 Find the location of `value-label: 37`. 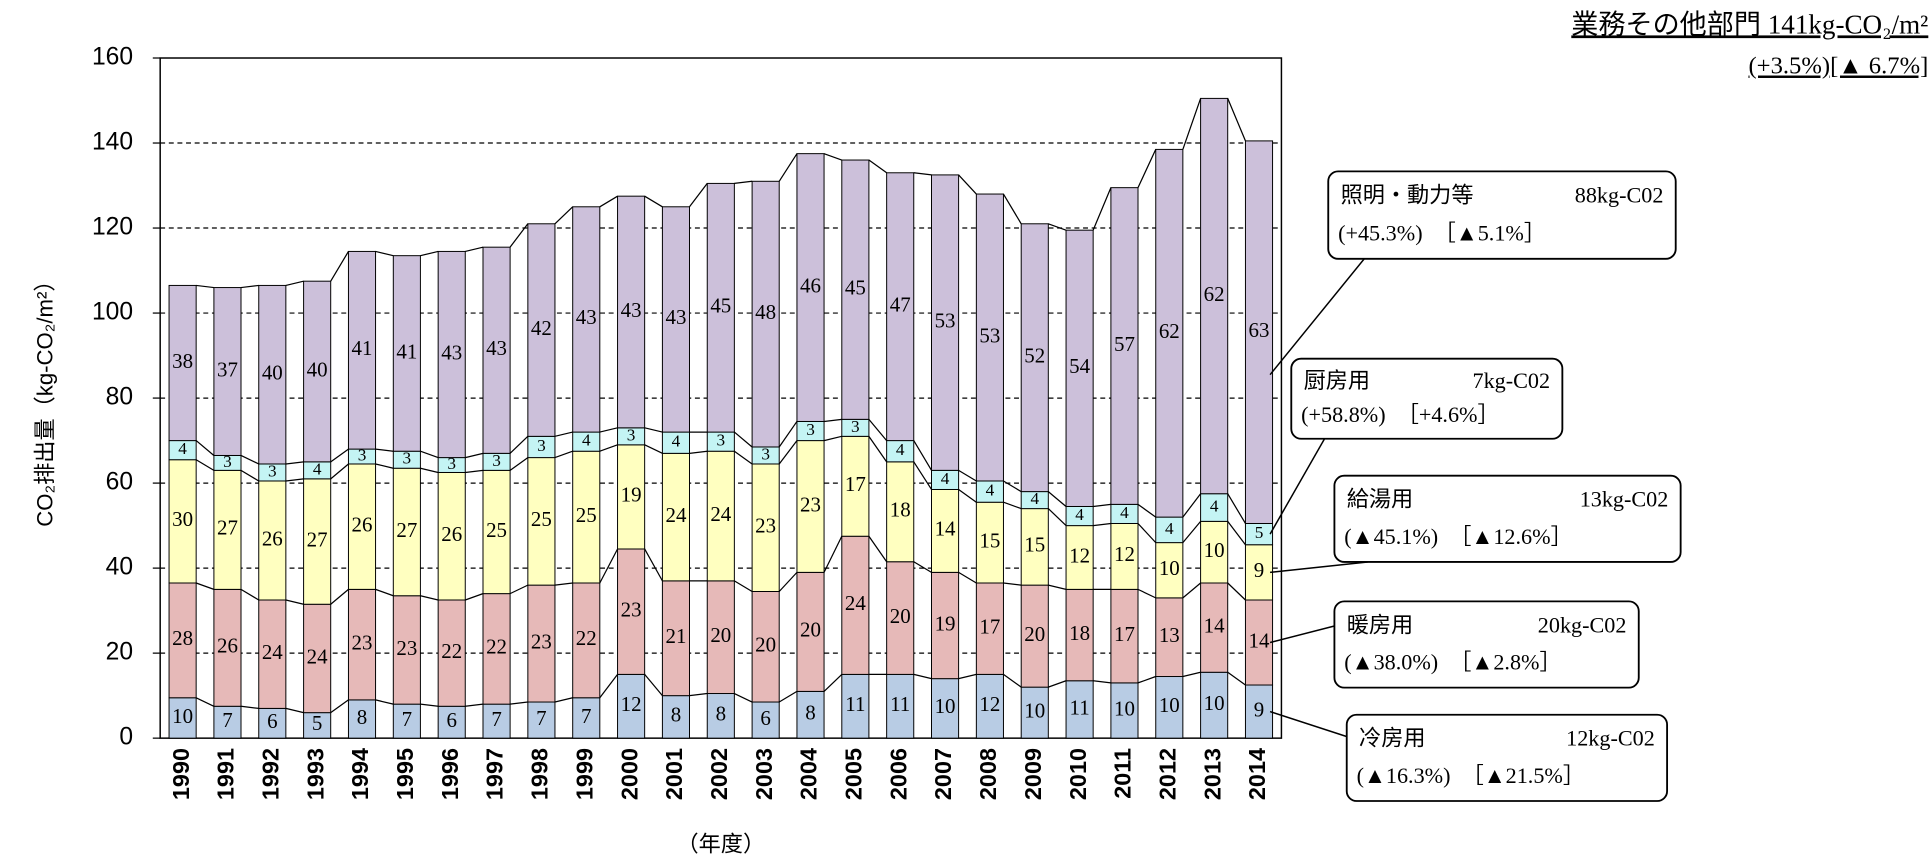

value-label: 37 is located at coordinates (227, 369).